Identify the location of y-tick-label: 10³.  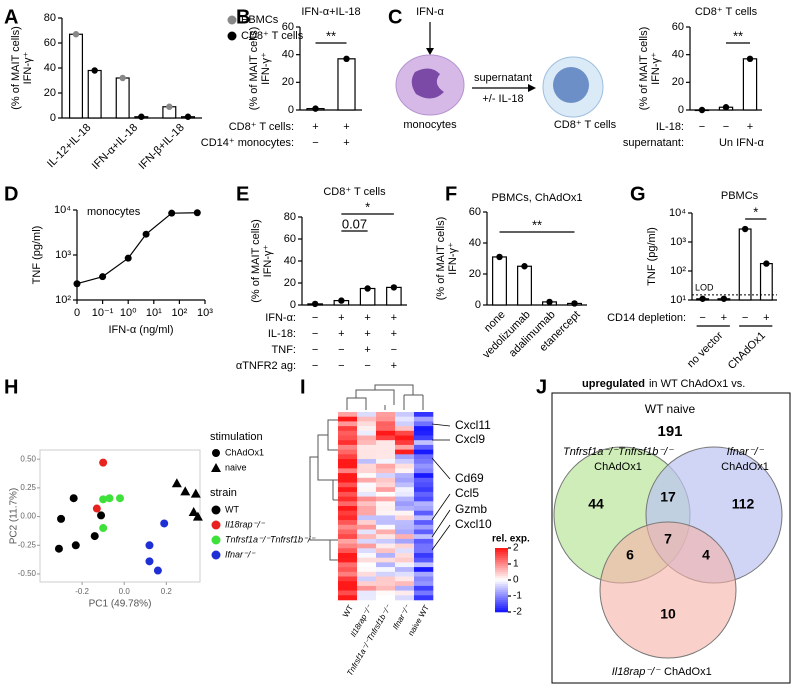
(63, 255).